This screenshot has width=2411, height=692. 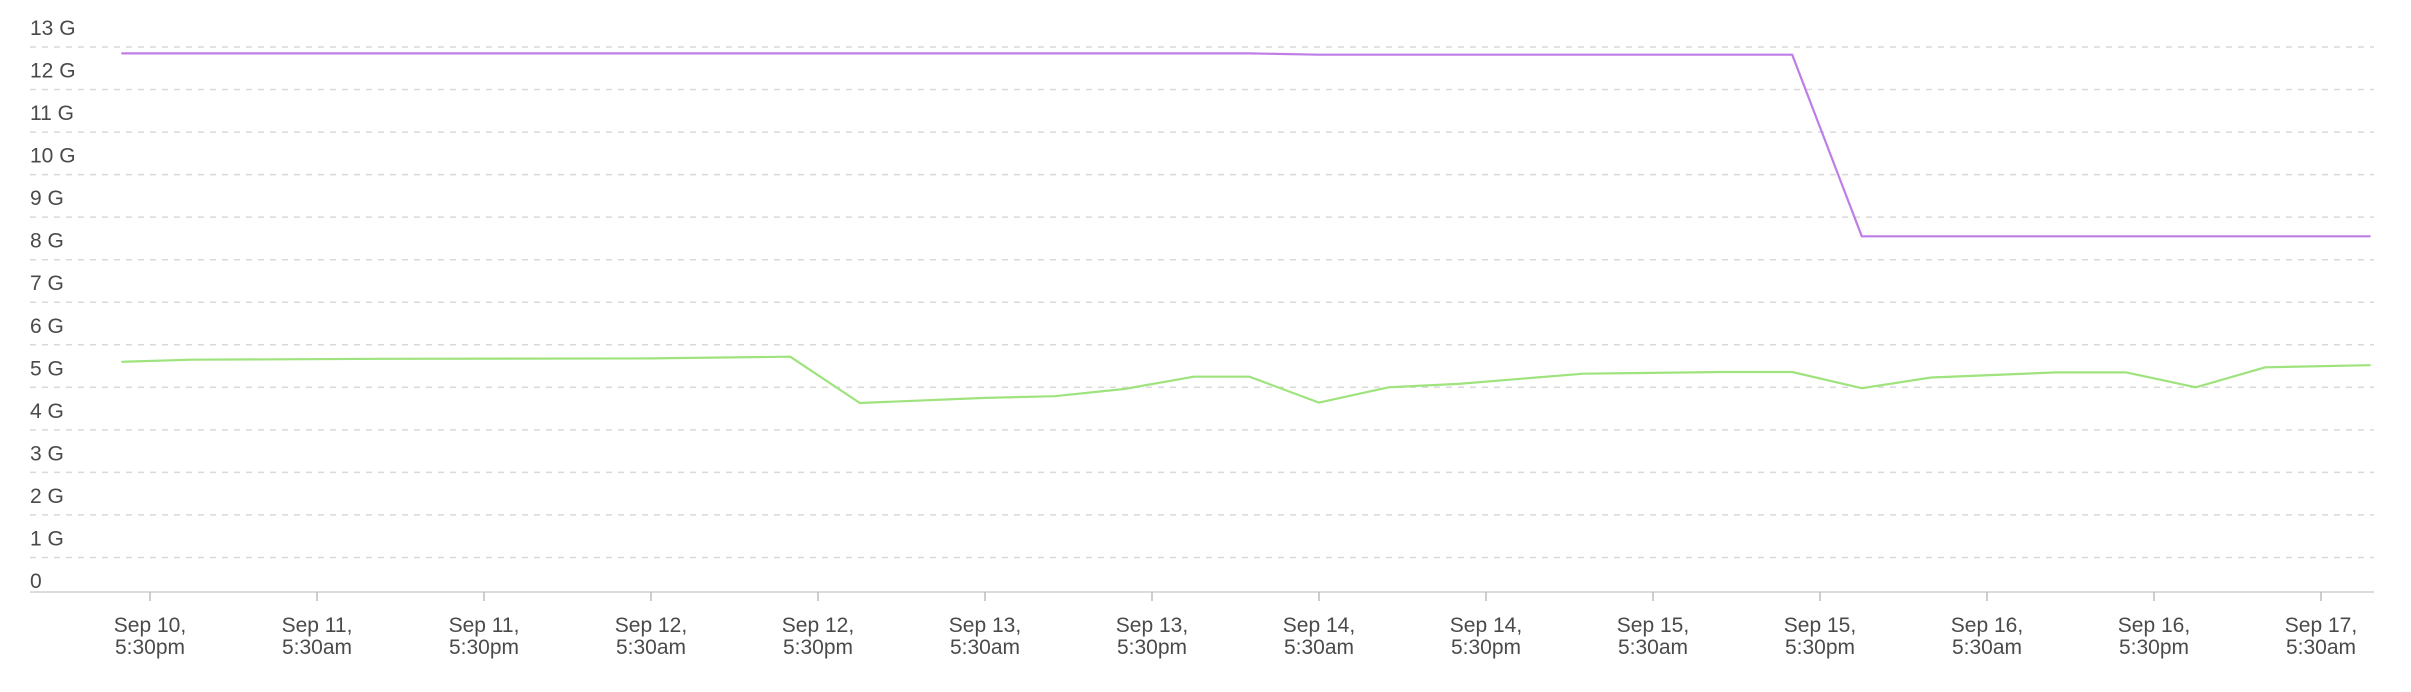 I want to click on x-tick-label: Sep 16, 5:30pm, so click(x=2154, y=636).